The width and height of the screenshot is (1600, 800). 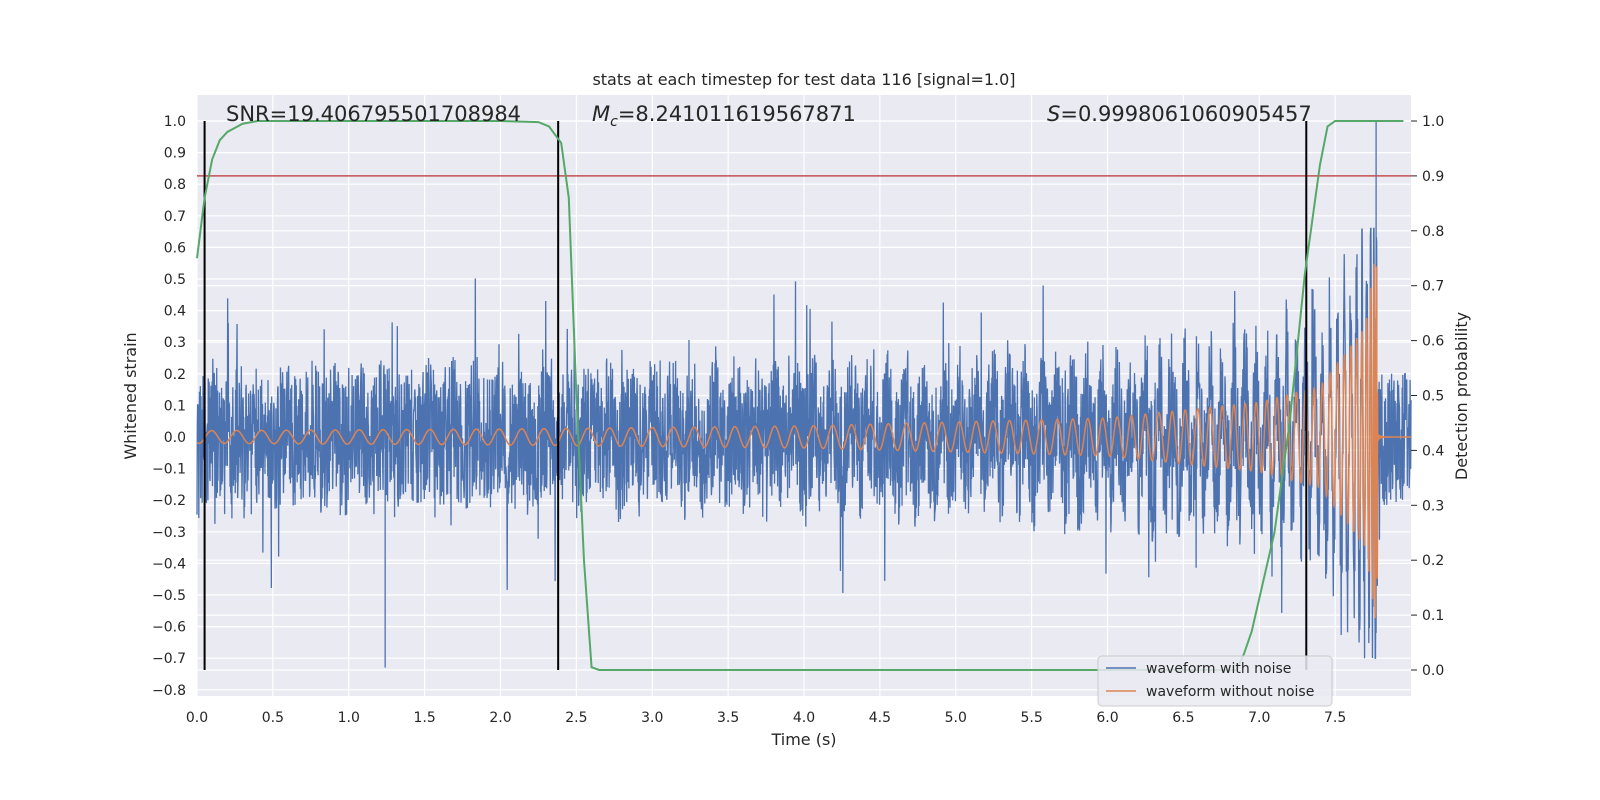 What do you see at coordinates (1433, 561) in the screenshot?
I see `y-tick-label-right: 0.2` at bounding box center [1433, 561].